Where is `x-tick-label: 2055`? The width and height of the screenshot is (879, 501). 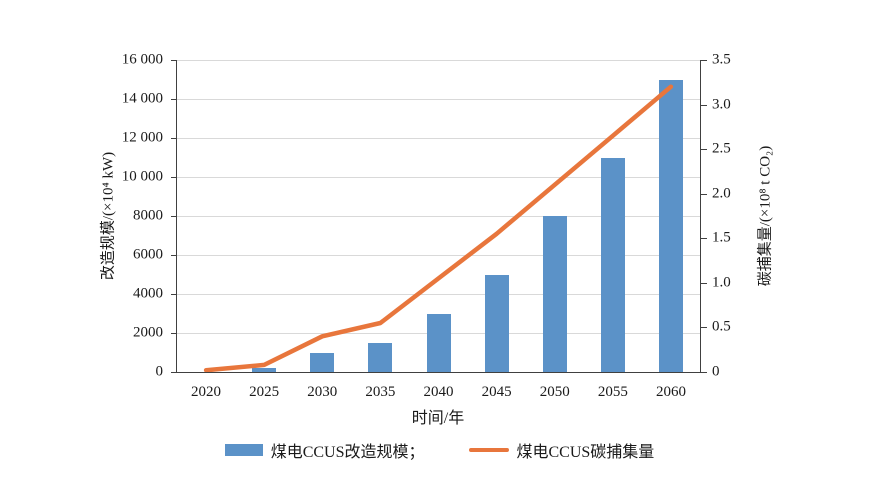 x-tick-label: 2055 is located at coordinates (612, 392).